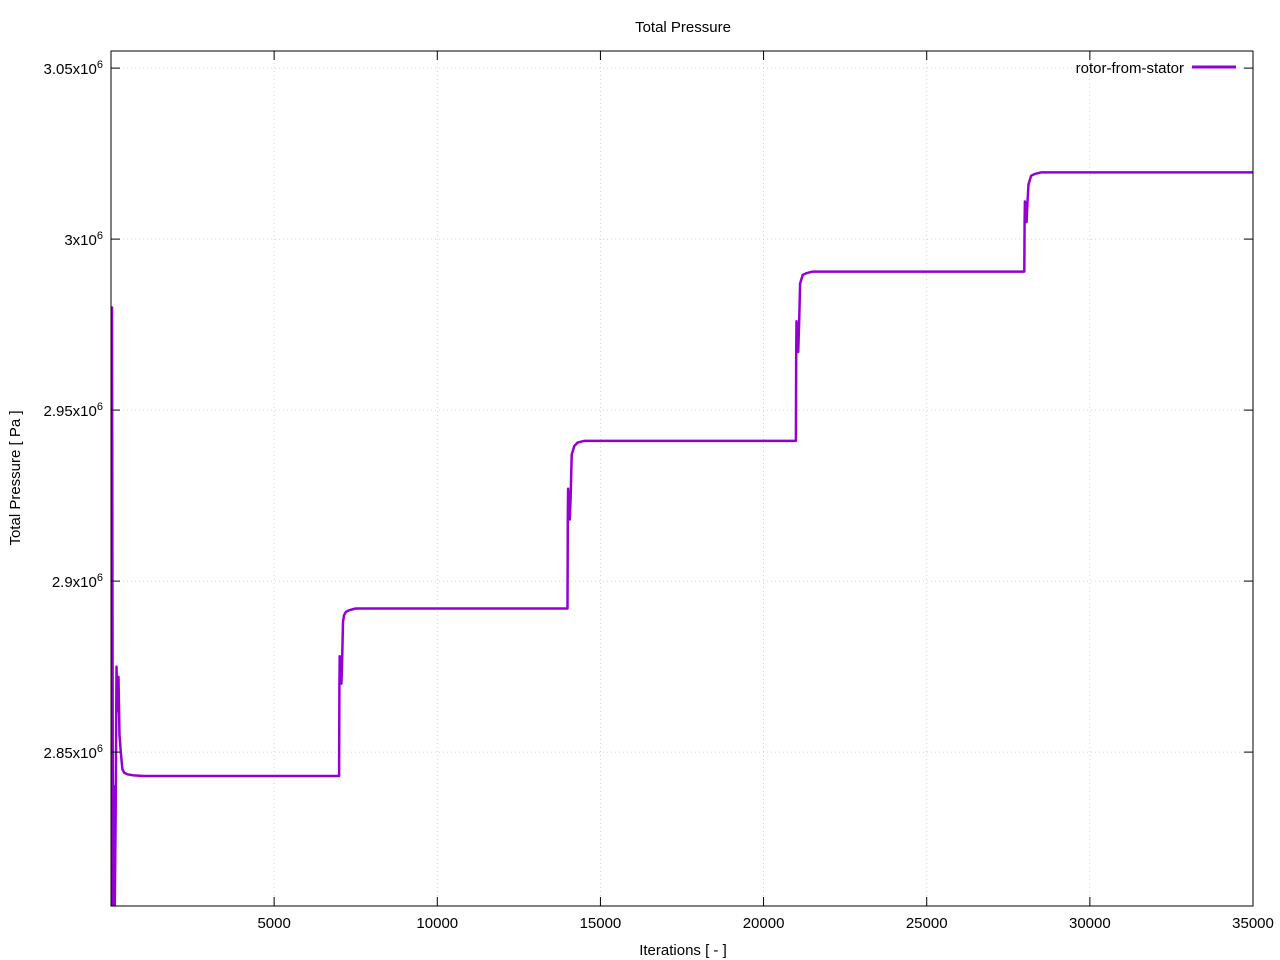 This screenshot has height=960, width=1280. Describe the element at coordinates (1090, 923) in the screenshot. I see `x-tick-label: 30000` at that location.